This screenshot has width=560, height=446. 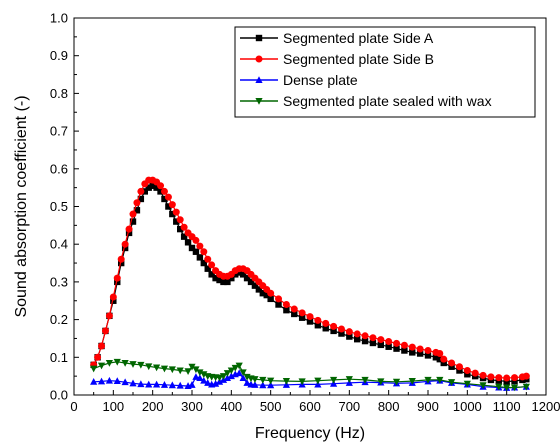 What do you see at coordinates (358, 38) in the screenshot?
I see `legend-label: Segmented plate Side A` at bounding box center [358, 38].